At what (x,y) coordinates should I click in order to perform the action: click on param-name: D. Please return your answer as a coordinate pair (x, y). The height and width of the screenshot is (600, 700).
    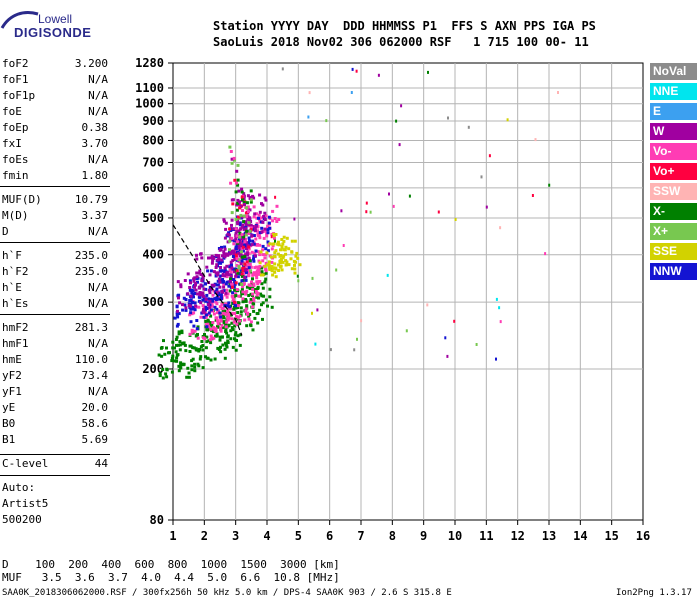
    Looking at the image, I should click on (5, 231).